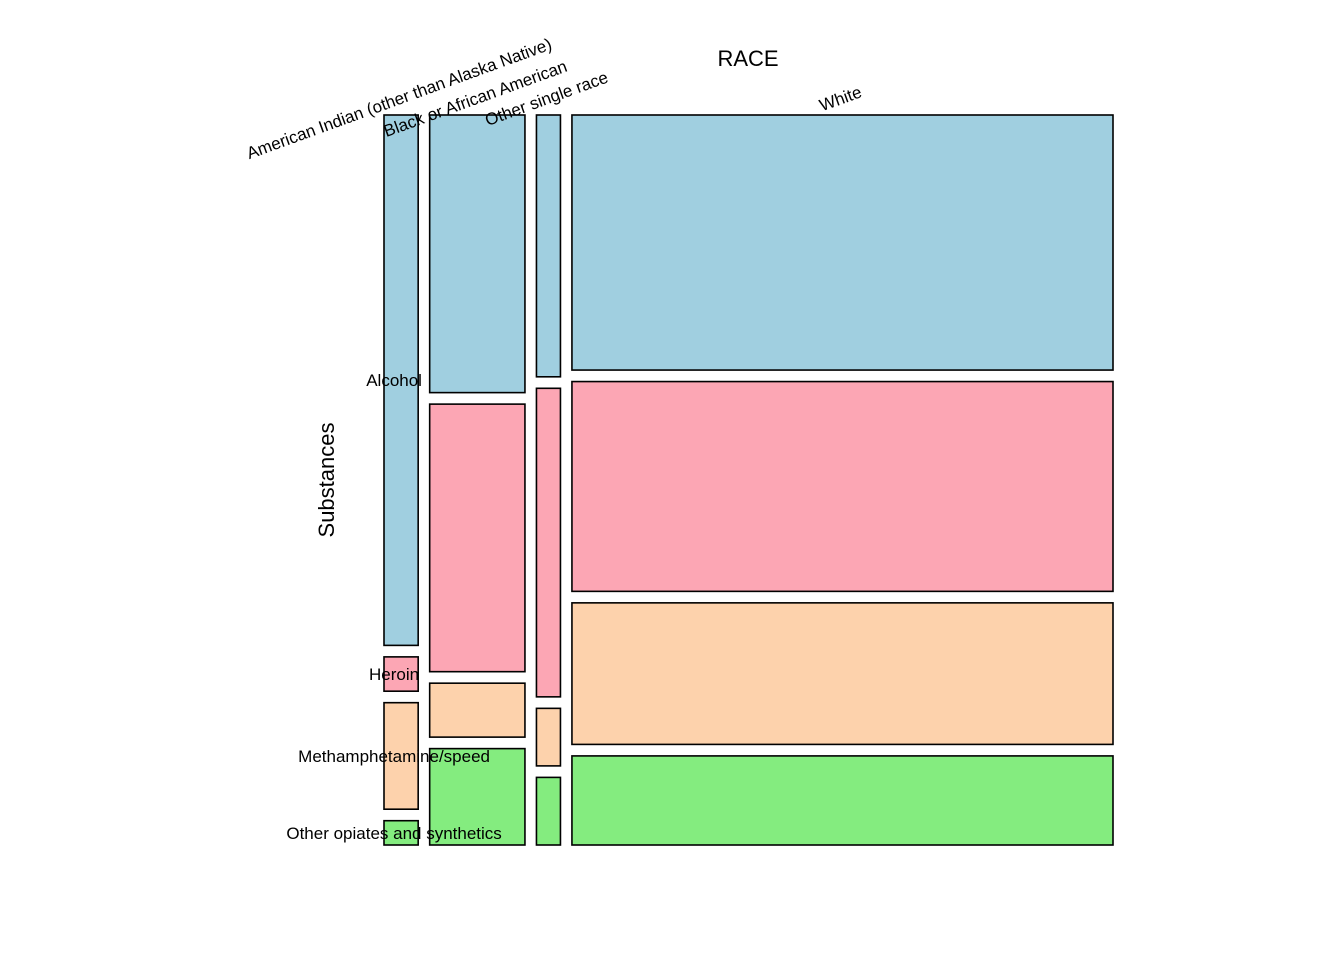  What do you see at coordinates (842, 242) in the screenshot?
I see `tile-white-alcohol` at bounding box center [842, 242].